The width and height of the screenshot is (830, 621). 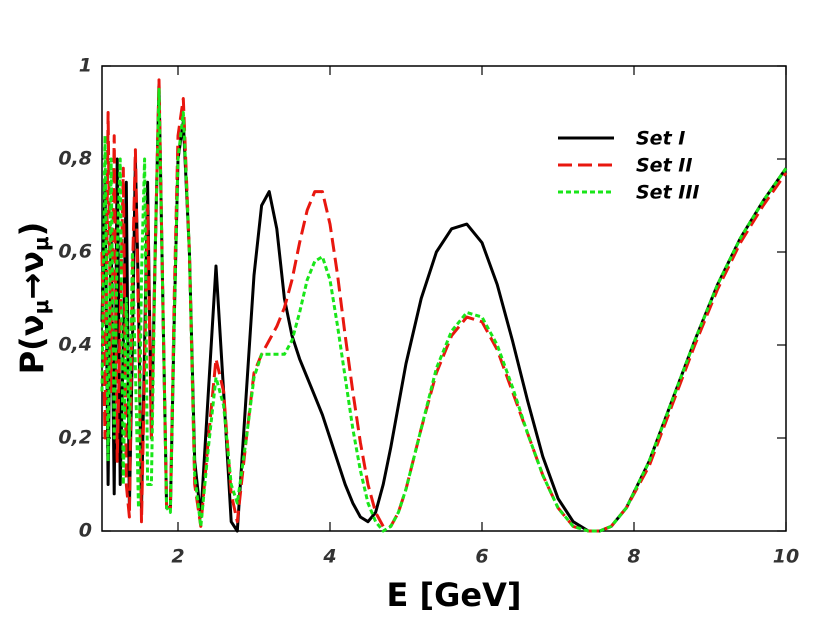 What do you see at coordinates (32, 275) in the screenshot?
I see `y-label-part: →ν` at bounding box center [32, 275].